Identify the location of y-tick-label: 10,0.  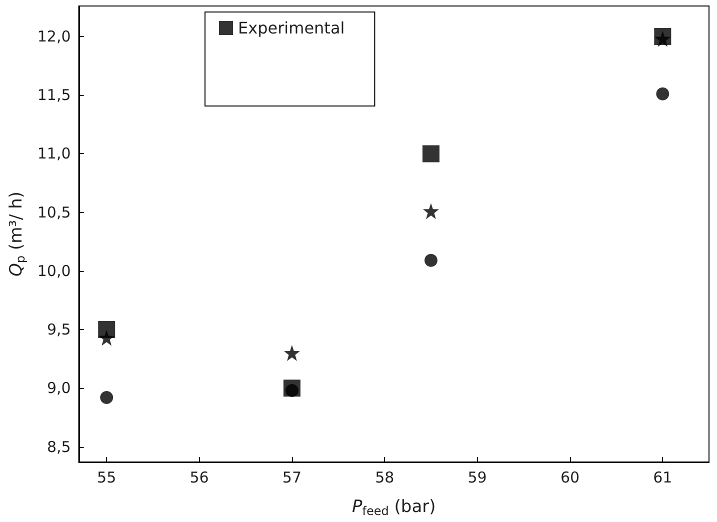
(54, 271).